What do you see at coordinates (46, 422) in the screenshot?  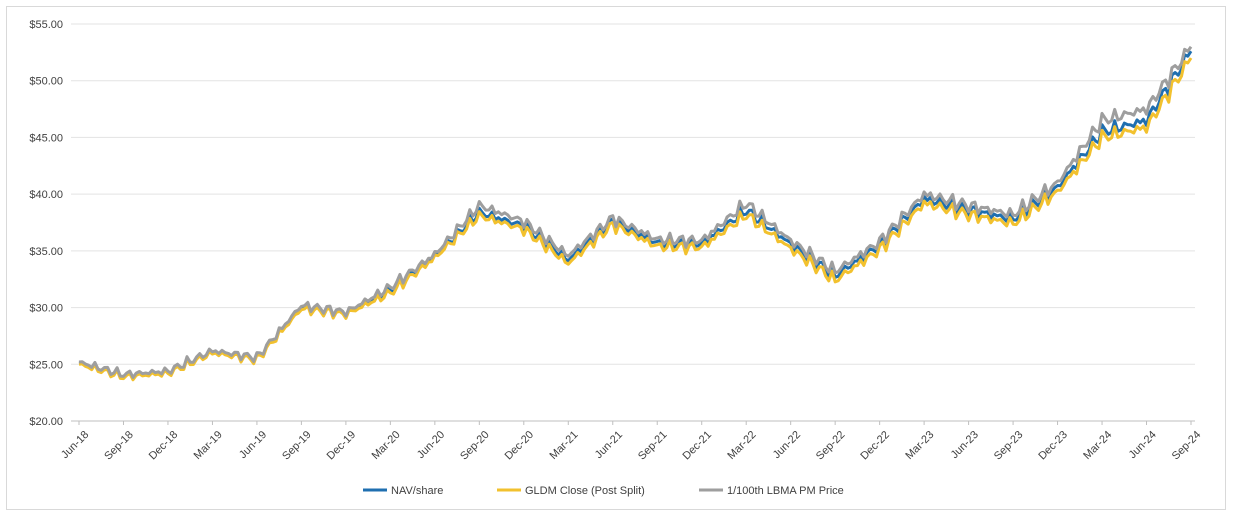 I see `y-tick-label: $20.00` at bounding box center [46, 422].